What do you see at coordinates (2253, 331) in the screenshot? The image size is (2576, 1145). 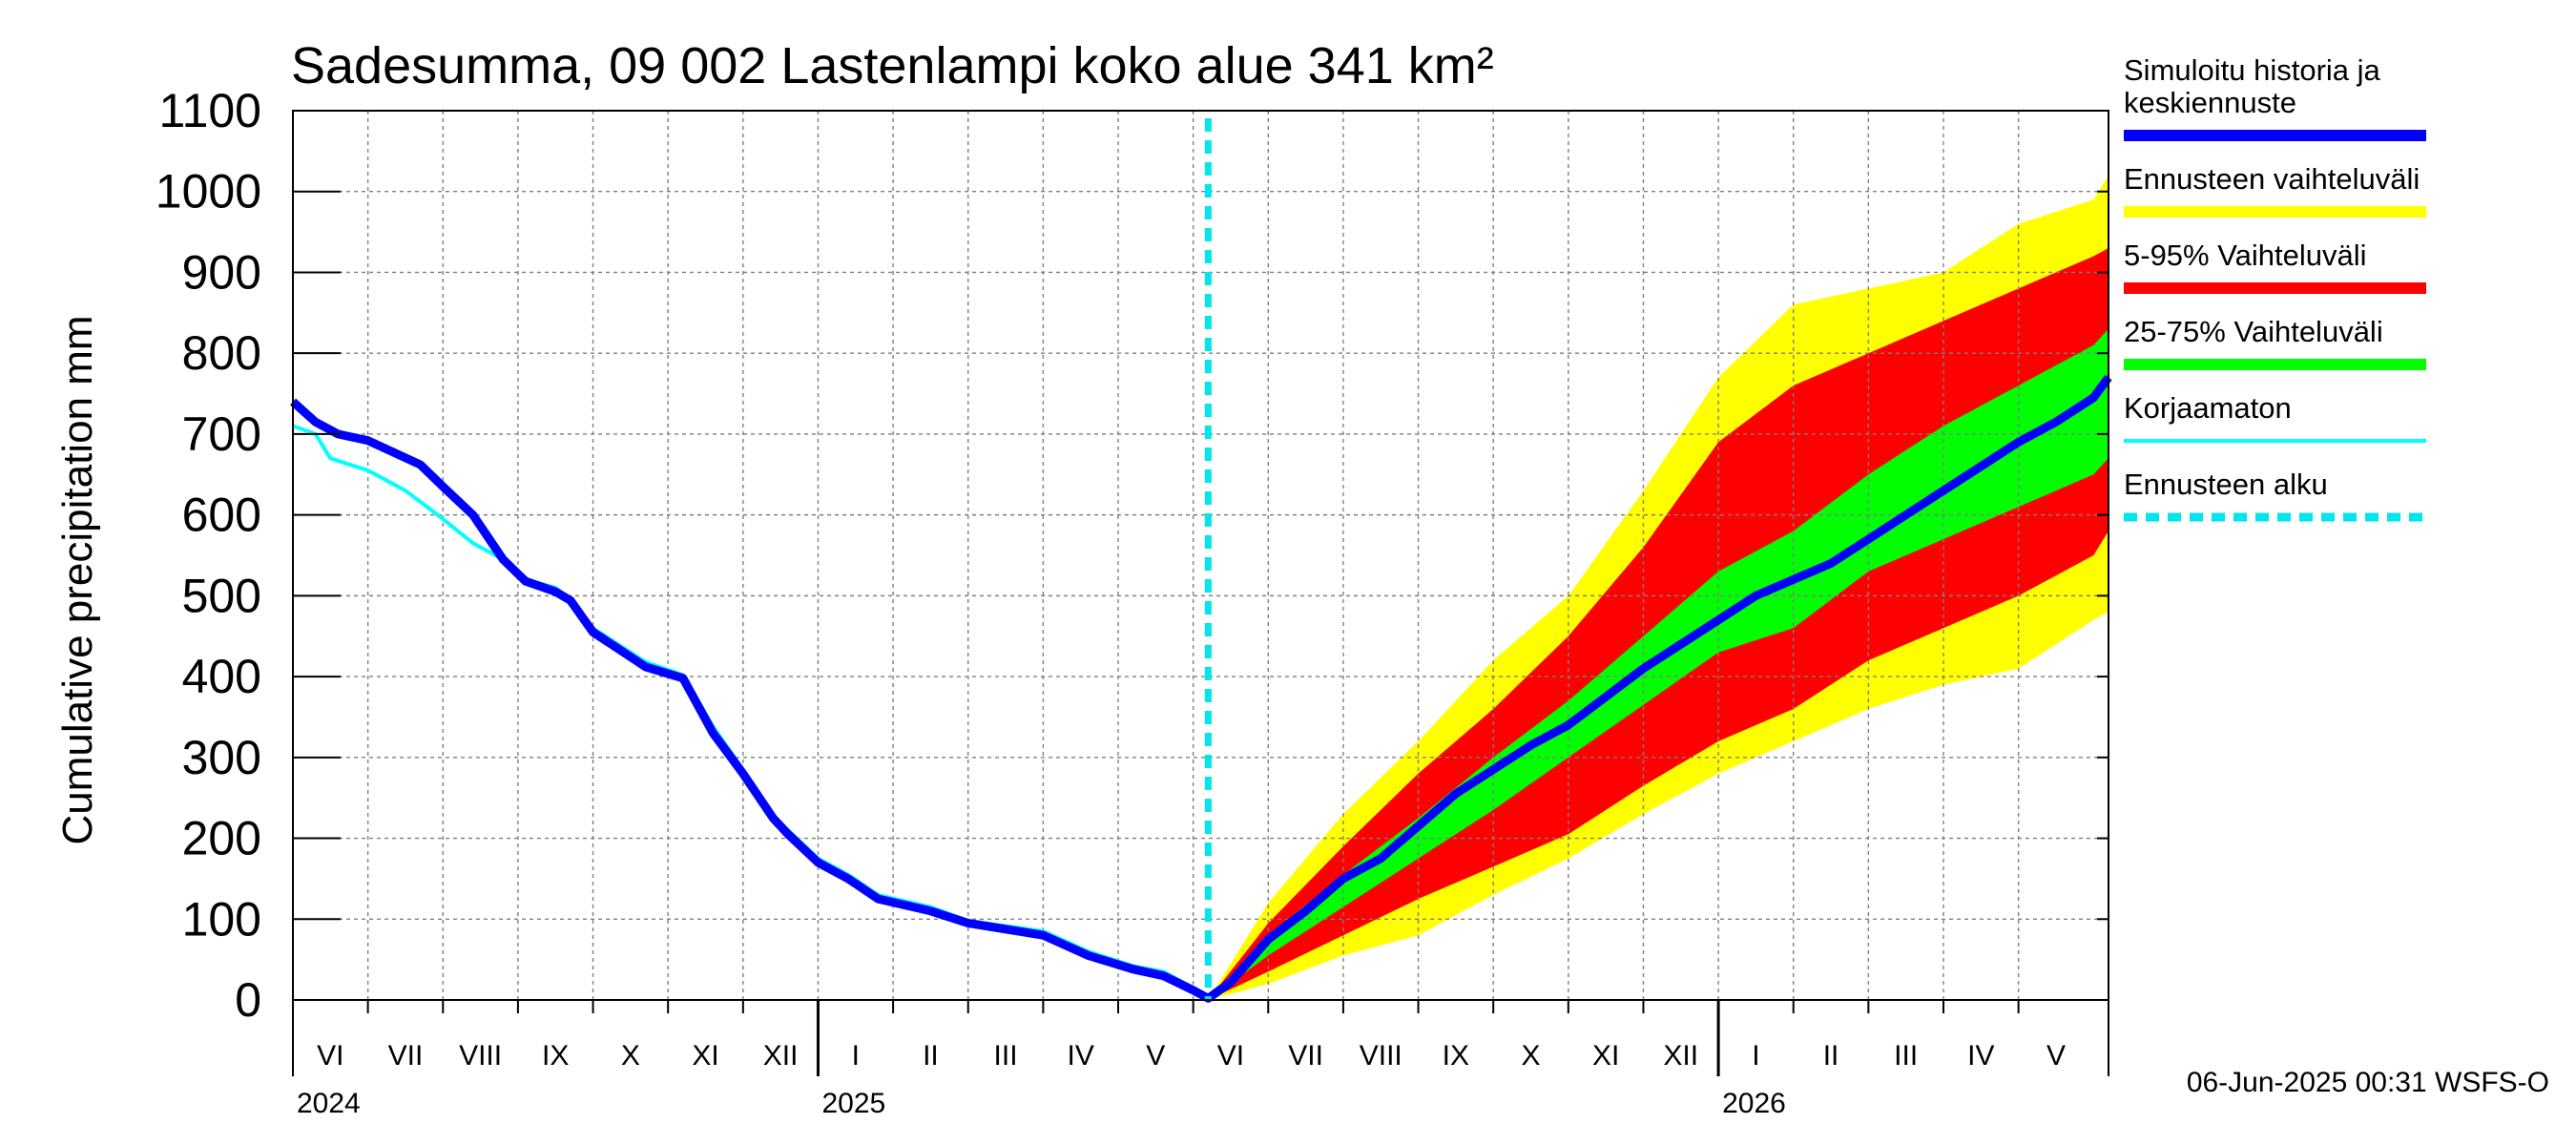 I see `legend-label: 25-75% Vaihteluväli` at bounding box center [2253, 331].